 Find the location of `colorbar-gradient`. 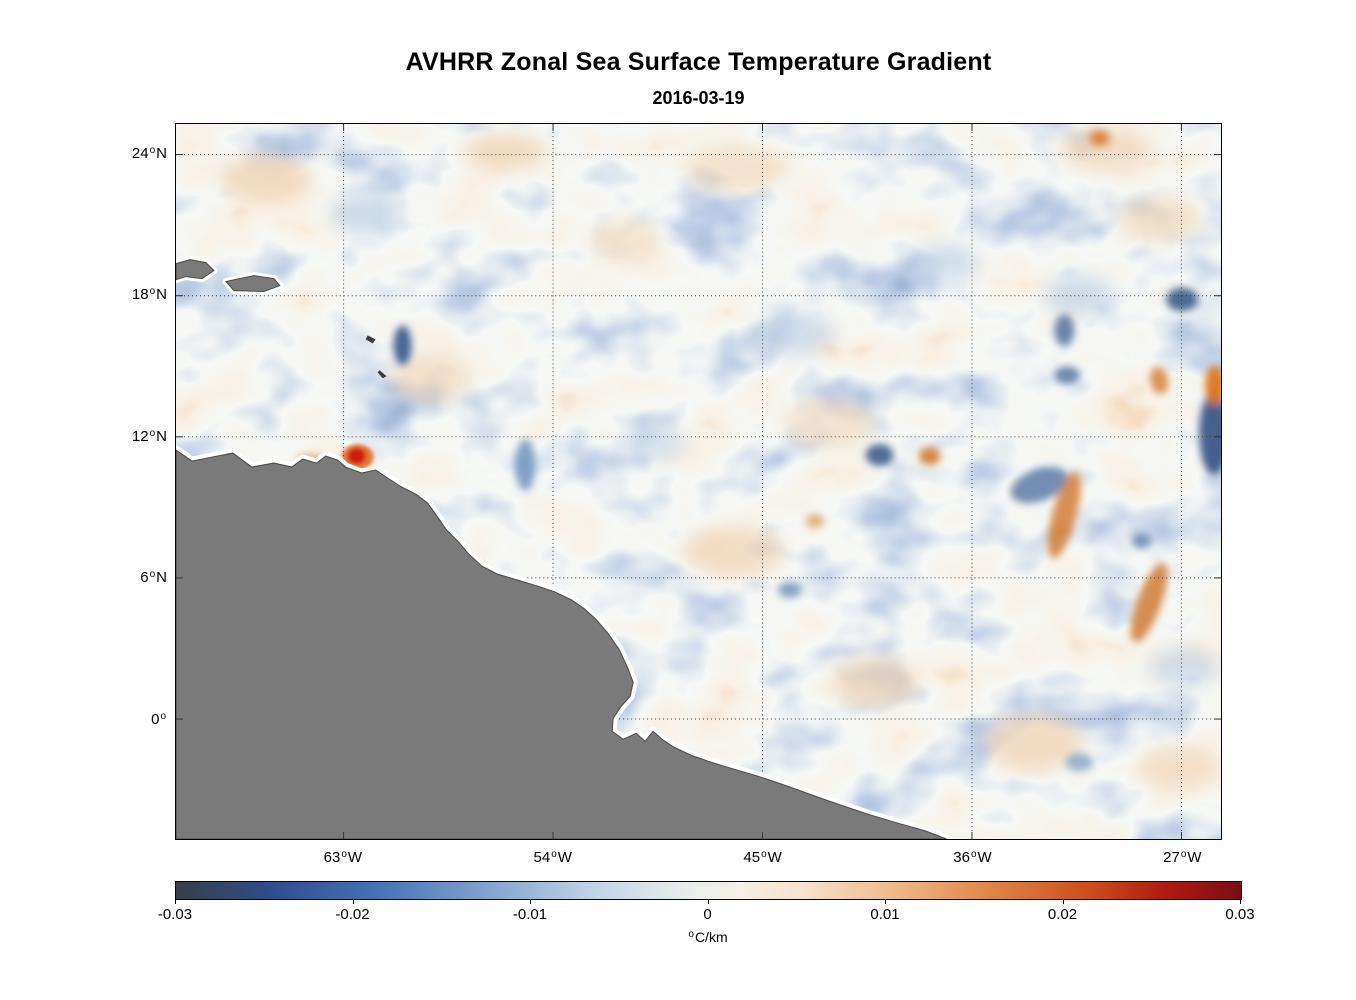

colorbar-gradient is located at coordinates (708, 890).